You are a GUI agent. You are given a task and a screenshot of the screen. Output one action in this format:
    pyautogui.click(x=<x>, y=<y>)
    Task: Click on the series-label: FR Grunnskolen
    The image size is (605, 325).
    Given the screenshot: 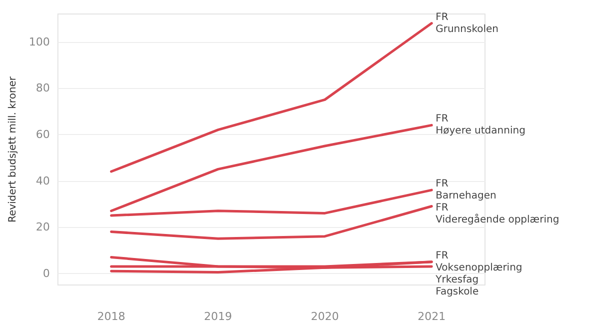 What is the action you would take?
    pyautogui.click(x=467, y=23)
    